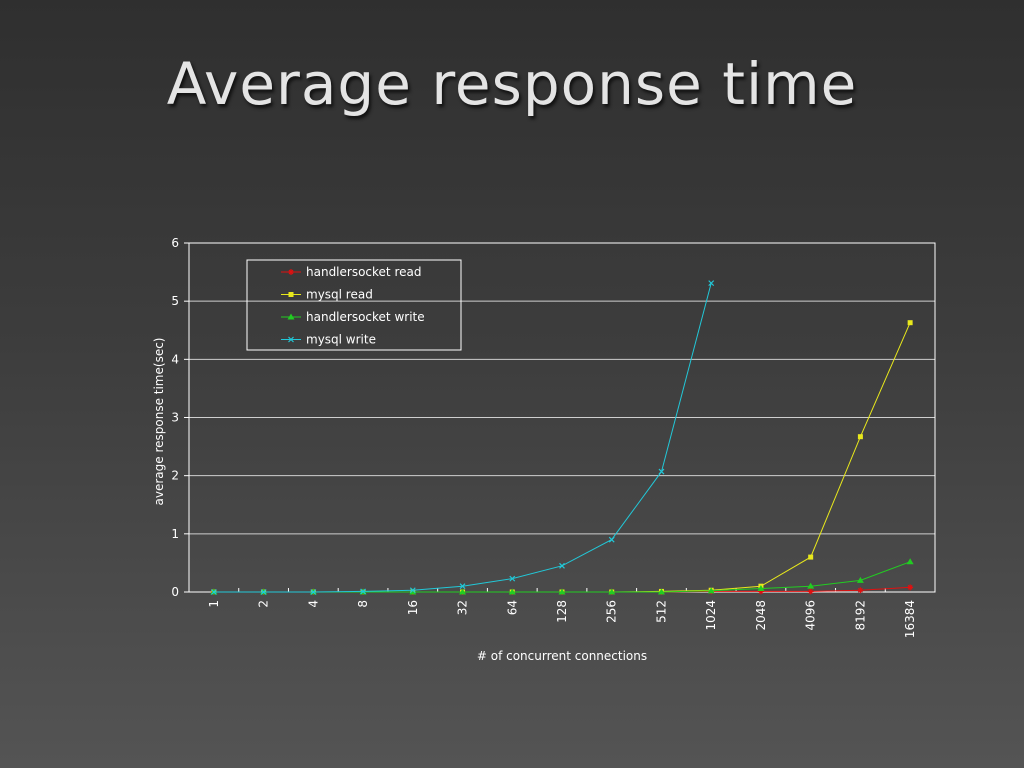 Image resolution: width=1024 pixels, height=768 pixels. What do you see at coordinates (562, 656) in the screenshot?
I see `x-axis-title: # of concurrent connections` at bounding box center [562, 656].